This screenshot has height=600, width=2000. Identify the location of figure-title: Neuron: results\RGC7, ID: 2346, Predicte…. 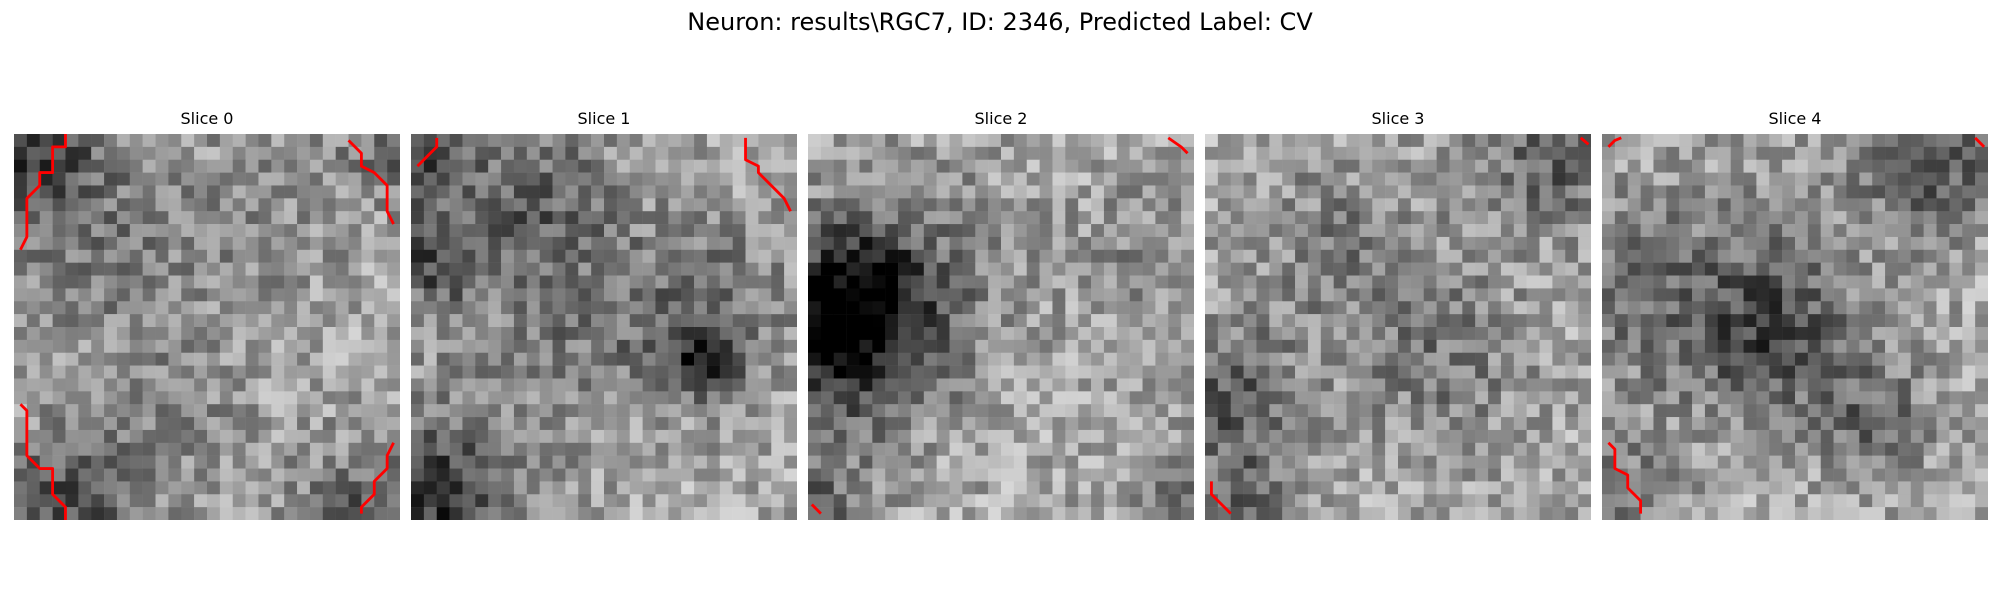
(1000, 22).